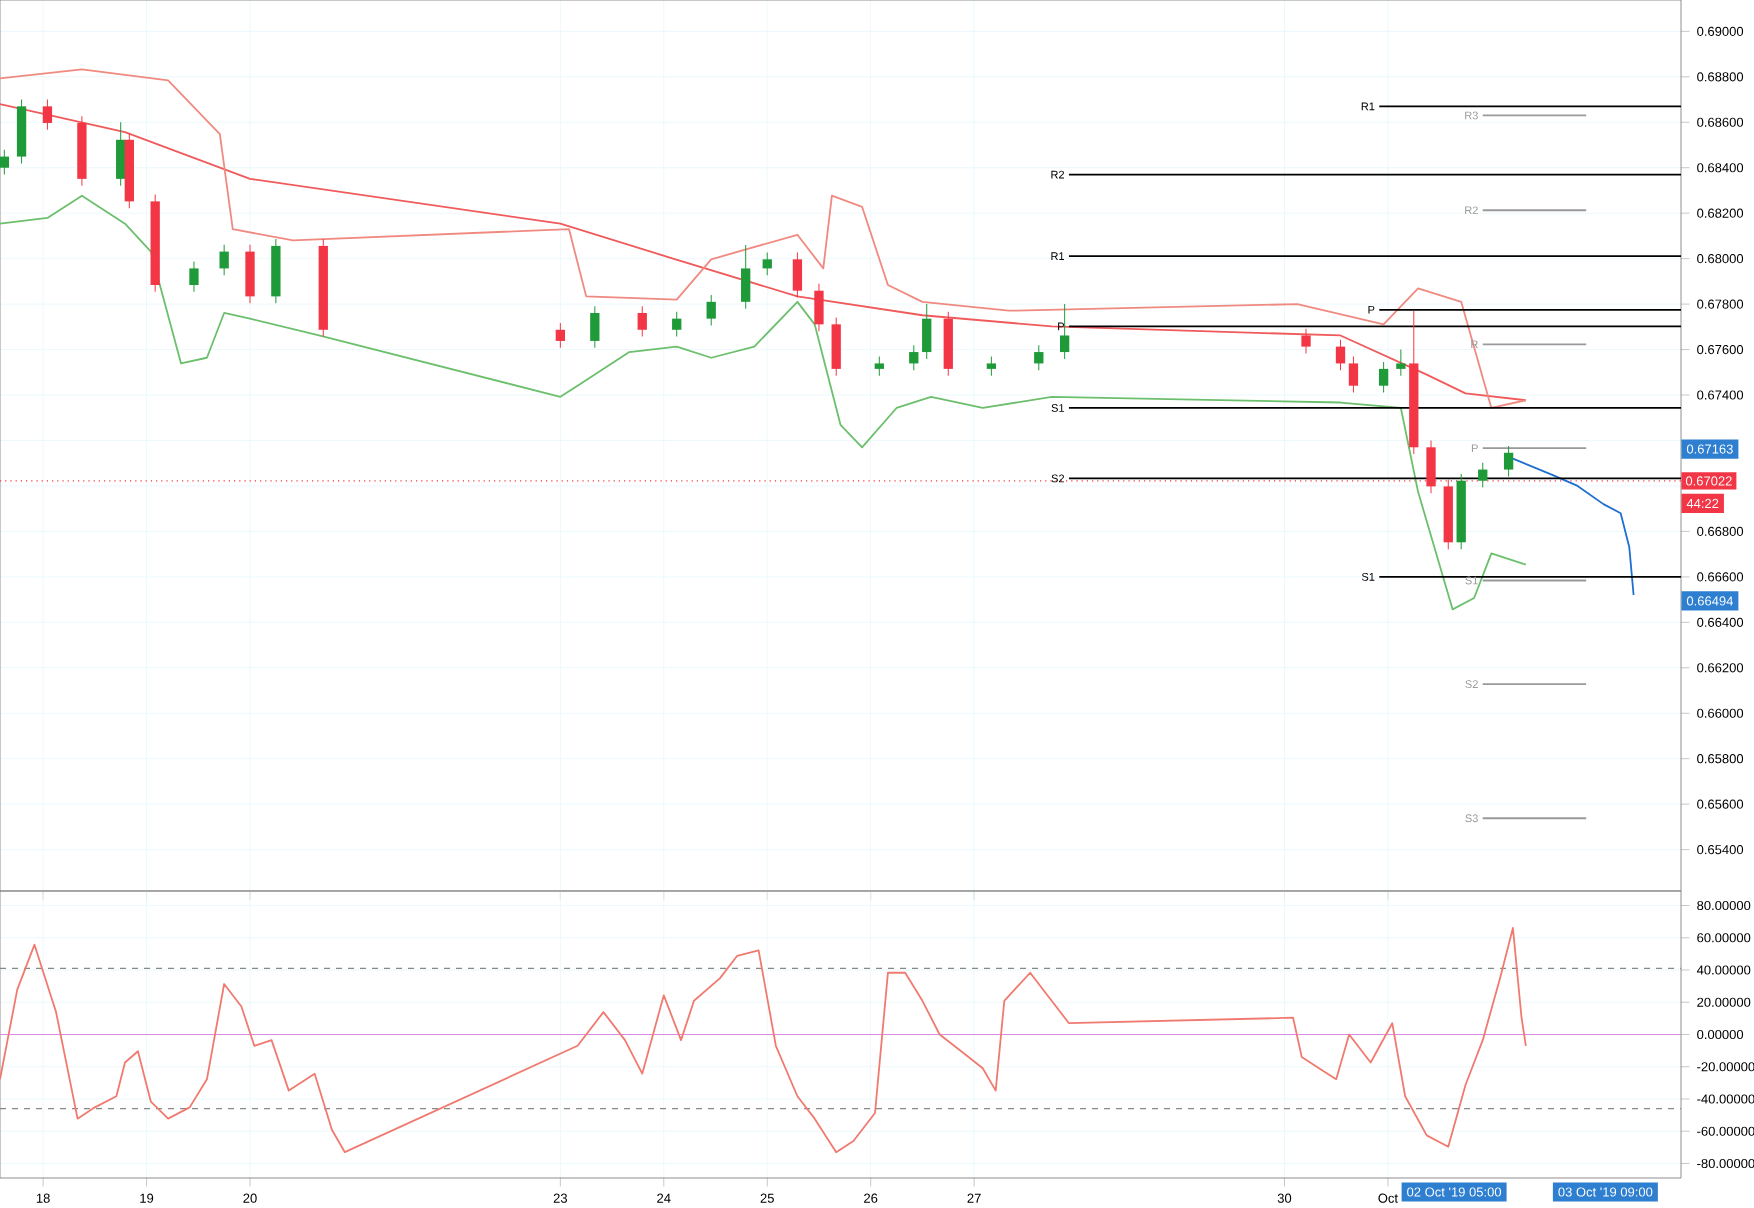 The width and height of the screenshot is (1754, 1208). What do you see at coordinates (1725, 1163) in the screenshot?
I see `y-tick-label: -80.00000` at bounding box center [1725, 1163].